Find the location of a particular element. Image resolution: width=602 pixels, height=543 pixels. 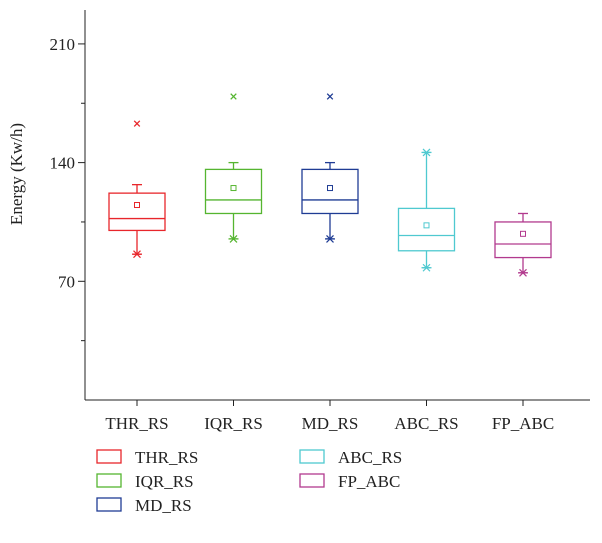

legend: THR_RS IQR_RS MD_RS ABC_RS FP_ABC is located at coordinates (249, 481).